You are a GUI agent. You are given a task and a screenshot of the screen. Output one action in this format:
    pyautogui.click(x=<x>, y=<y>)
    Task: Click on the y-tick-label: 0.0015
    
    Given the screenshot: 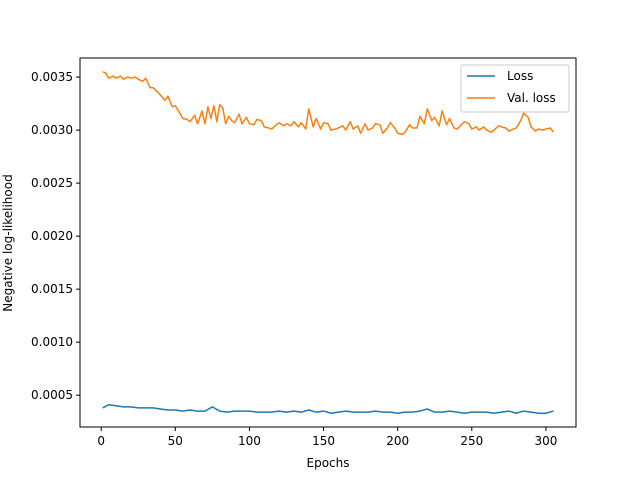 What is the action you would take?
    pyautogui.click(x=52, y=289)
    